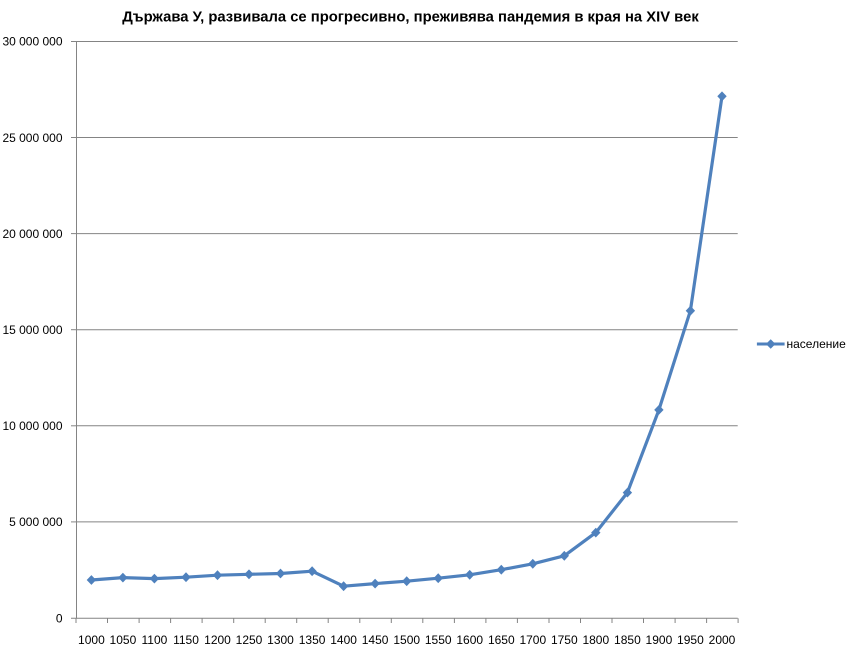  What do you see at coordinates (564, 640) in the screenshot?
I see `svg-text: 1750` at bounding box center [564, 640].